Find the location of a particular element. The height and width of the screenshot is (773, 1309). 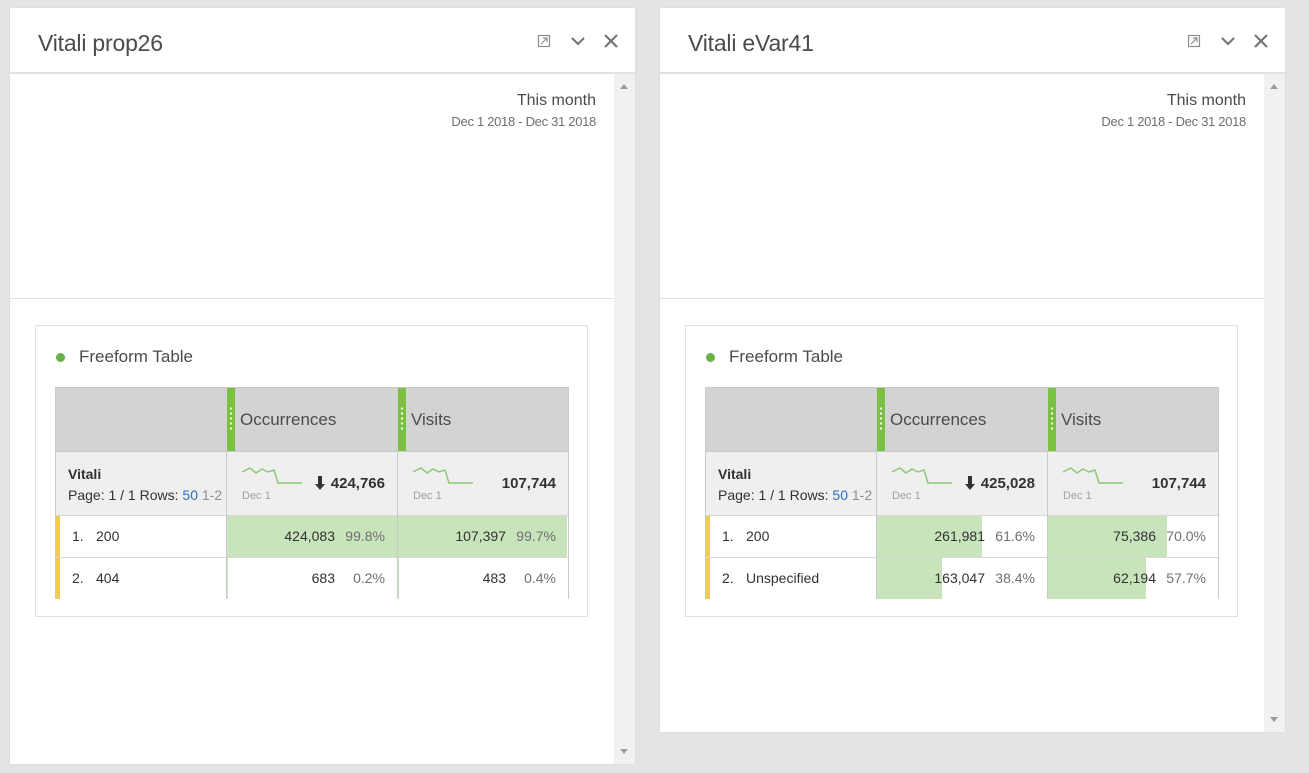

table-row: 1. 200 261,981 61.6% 75,386 70.0% is located at coordinates (962, 536).